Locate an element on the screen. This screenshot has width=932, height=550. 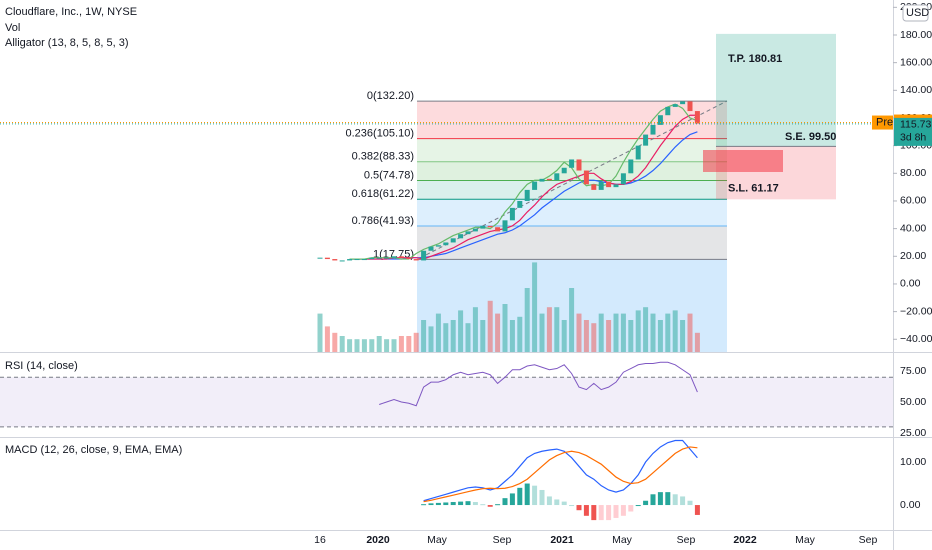
time-label: 2021 is located at coordinates (562, 540).